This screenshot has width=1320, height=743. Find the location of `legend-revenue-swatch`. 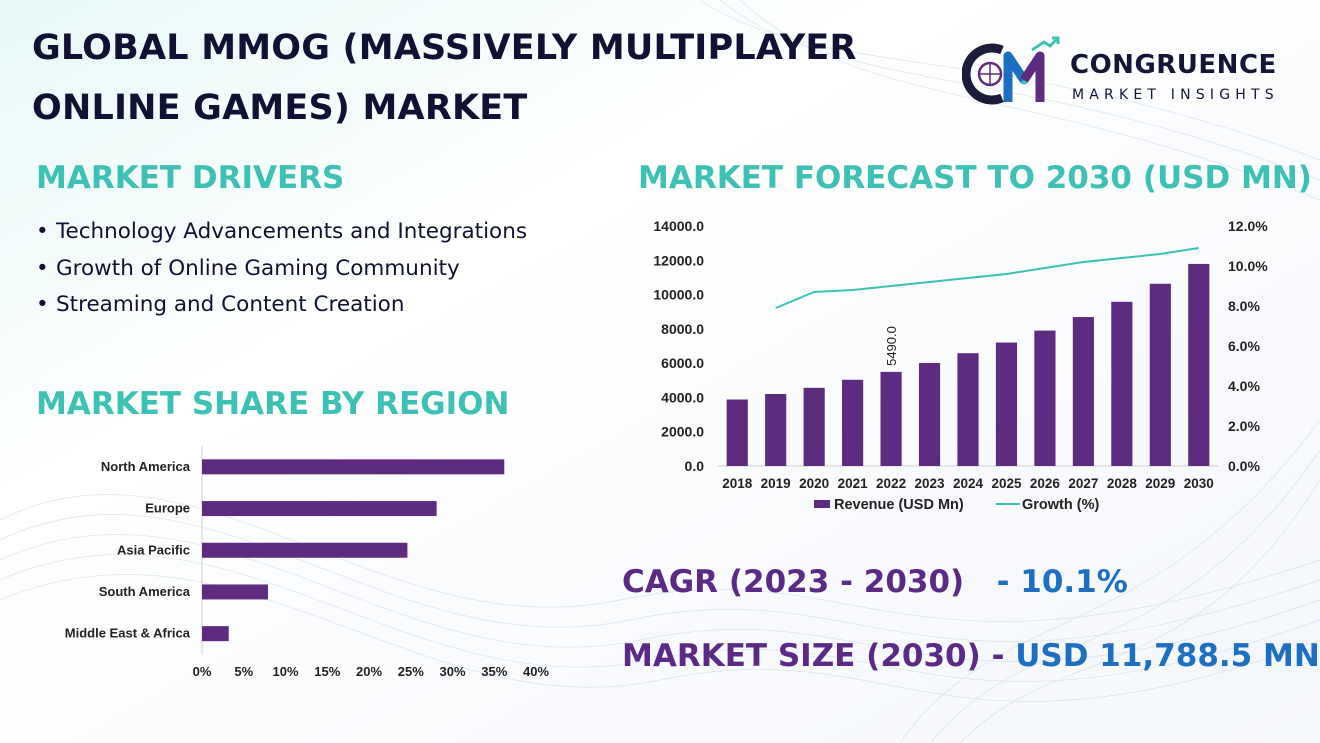

legend-revenue-swatch is located at coordinates (822, 504).